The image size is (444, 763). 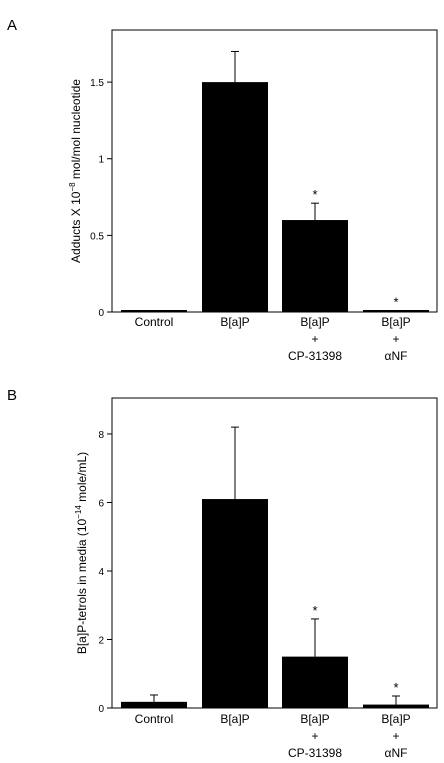 I want to click on panel-b-category-label: Control, so click(x=154, y=719).